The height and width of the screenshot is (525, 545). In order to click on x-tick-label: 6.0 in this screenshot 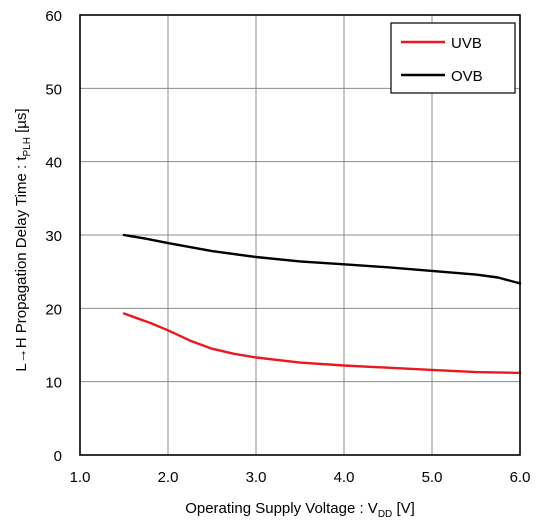, I will do `click(520, 477)`.